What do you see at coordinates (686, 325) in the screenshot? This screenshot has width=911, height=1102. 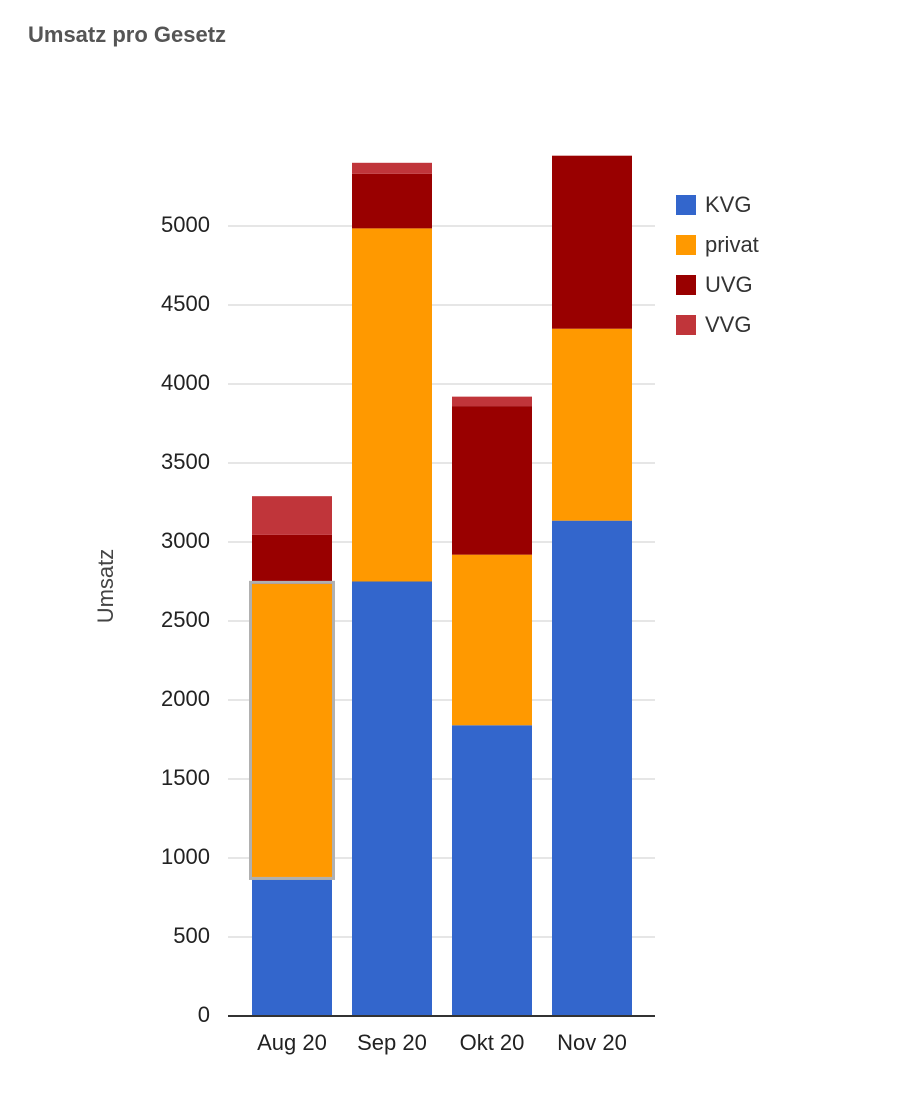 I see `legend-swatch-vvg` at bounding box center [686, 325].